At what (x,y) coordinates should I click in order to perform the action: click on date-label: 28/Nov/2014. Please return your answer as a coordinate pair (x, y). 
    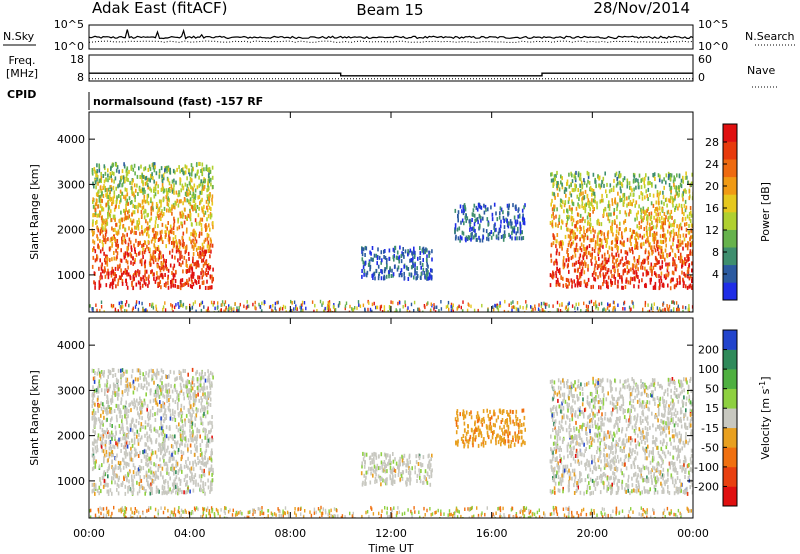
    Looking at the image, I should click on (641, 8).